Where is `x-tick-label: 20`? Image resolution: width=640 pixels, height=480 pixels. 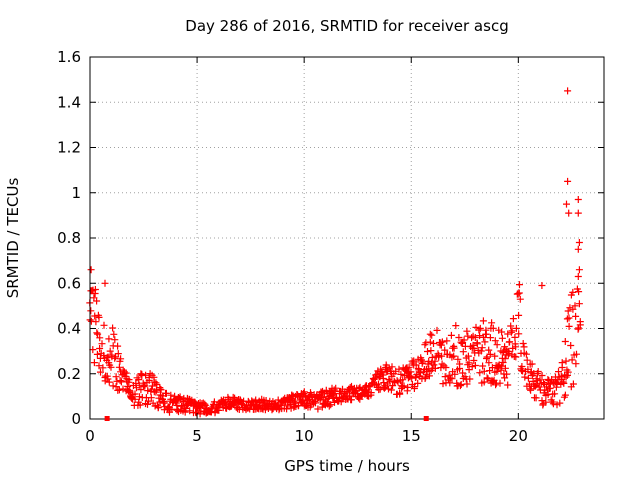 x-tick-label: 20 is located at coordinates (518, 436).